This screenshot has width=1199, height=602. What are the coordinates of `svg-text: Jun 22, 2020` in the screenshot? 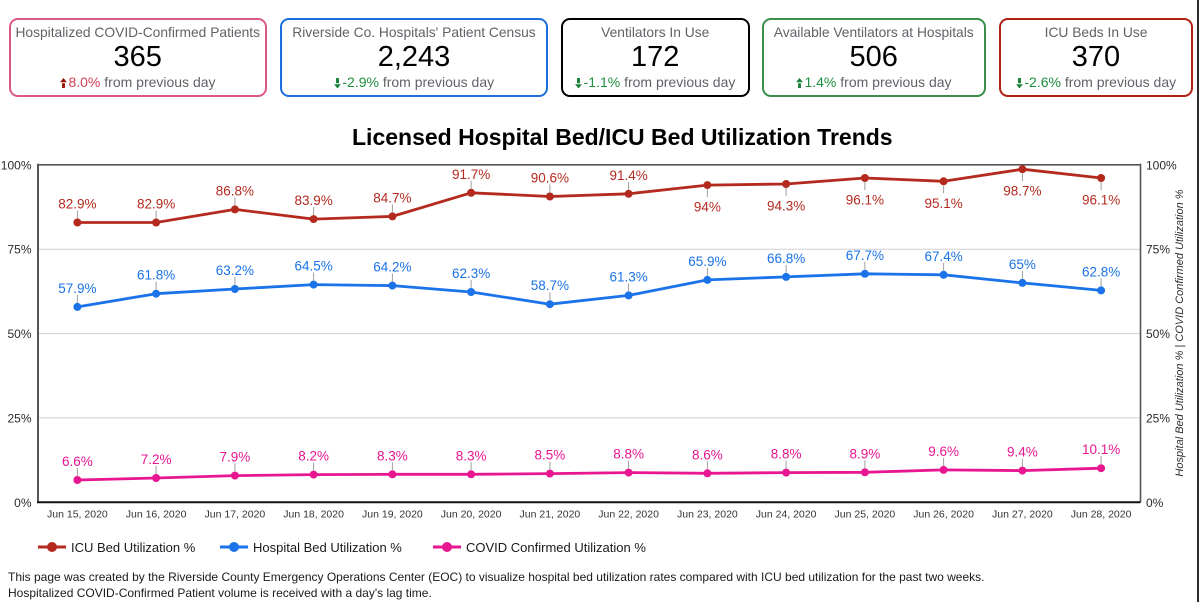 It's located at (628, 515).